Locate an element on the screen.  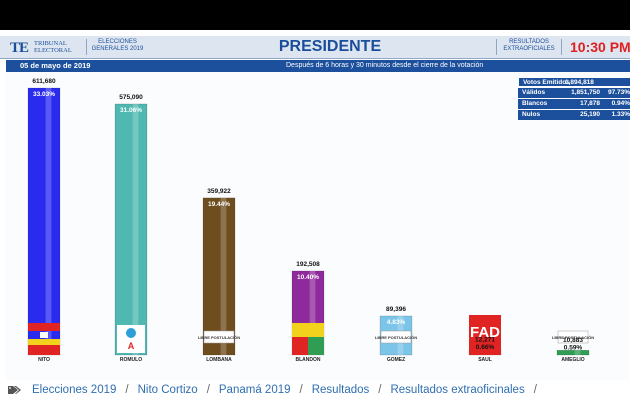
stat-value: 1,894,818 is located at coordinates (579, 82).